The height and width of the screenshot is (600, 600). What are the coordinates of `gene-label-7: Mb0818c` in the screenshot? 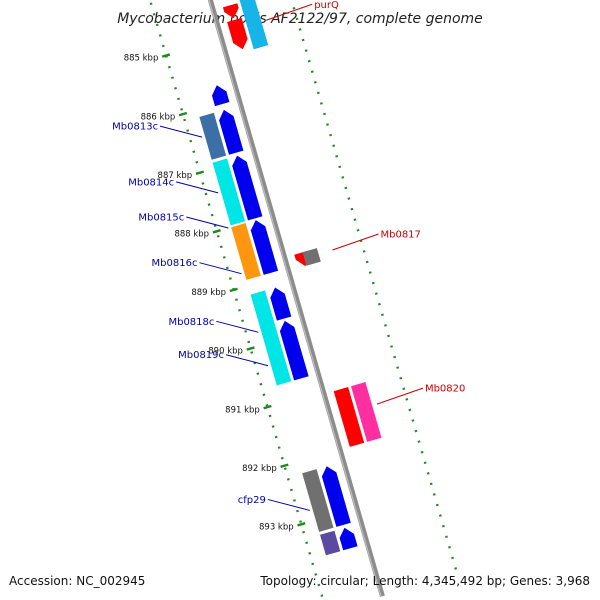 It's located at (191, 322).